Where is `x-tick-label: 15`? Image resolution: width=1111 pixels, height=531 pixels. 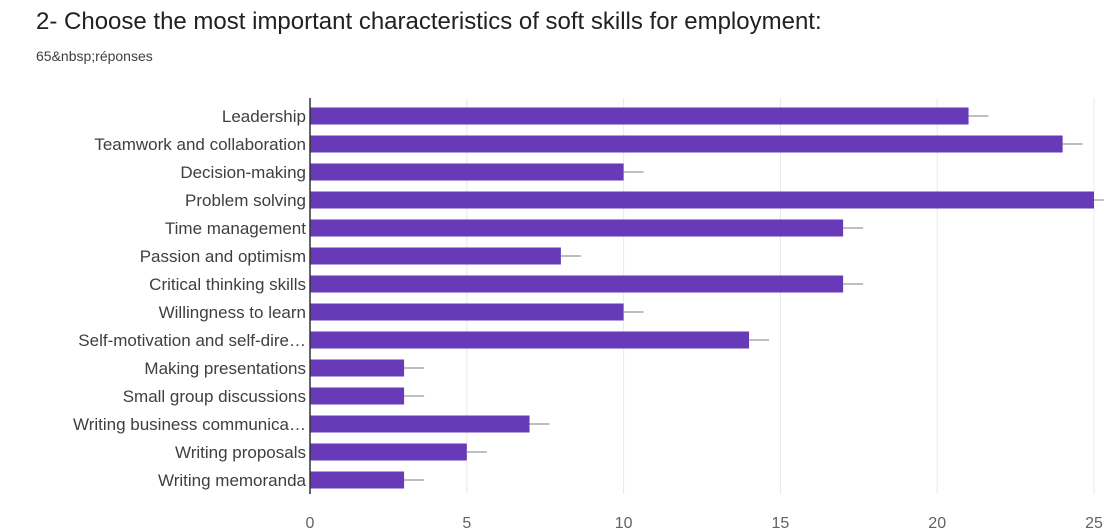 x-tick-label: 15 is located at coordinates (781, 523).